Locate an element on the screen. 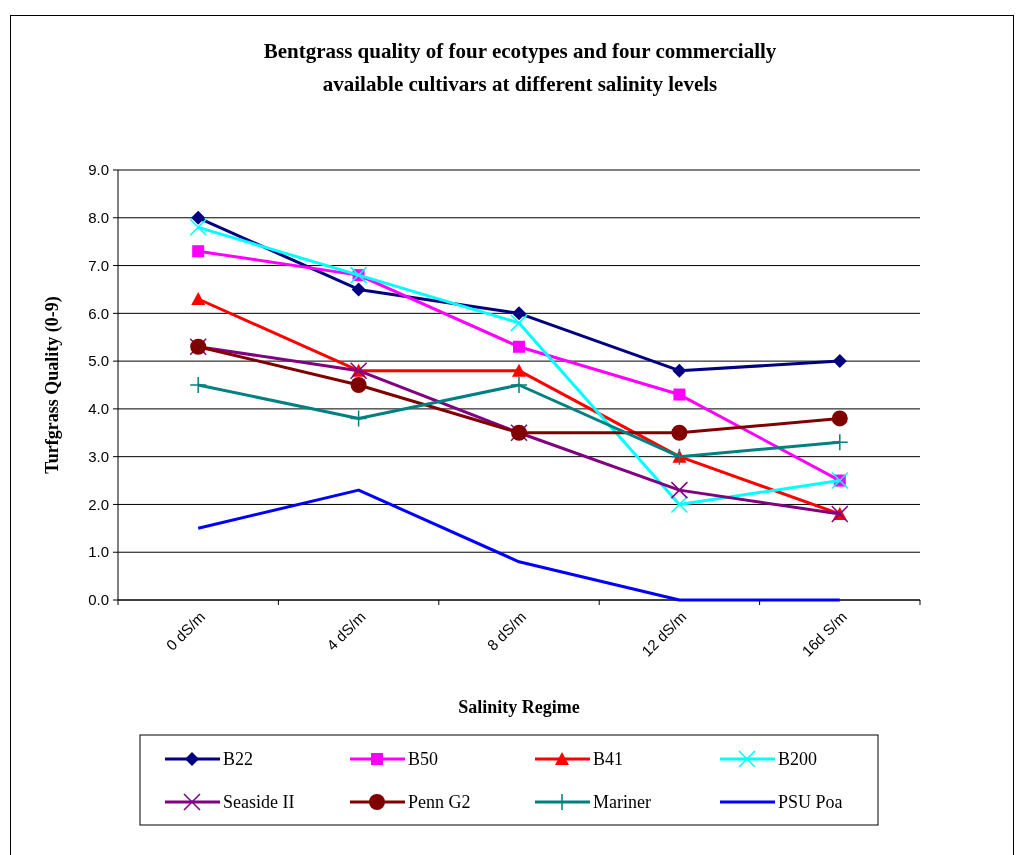 This screenshot has height=855, width=1020. y-tick-label: 1.0 is located at coordinates (98, 552).